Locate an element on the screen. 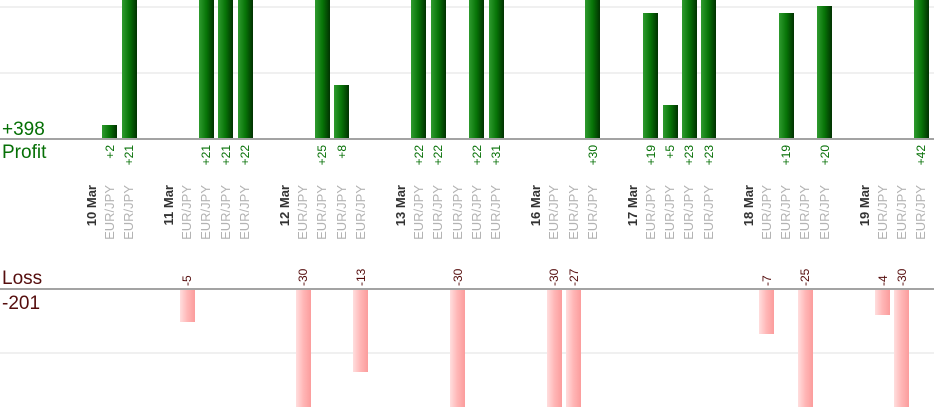 This screenshot has height=420, width=934. loss-value-label: -5 is located at coordinates (187, 280).